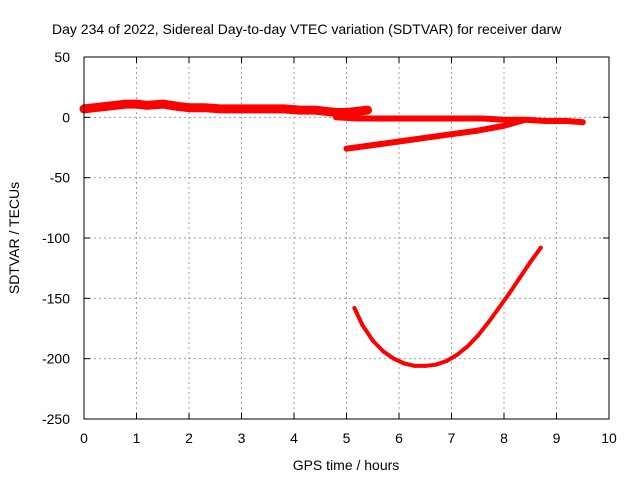 This screenshot has height=480, width=640. Describe the element at coordinates (14, 238) in the screenshot. I see `y-axis-label: SDTVAR / TECUs` at that location.